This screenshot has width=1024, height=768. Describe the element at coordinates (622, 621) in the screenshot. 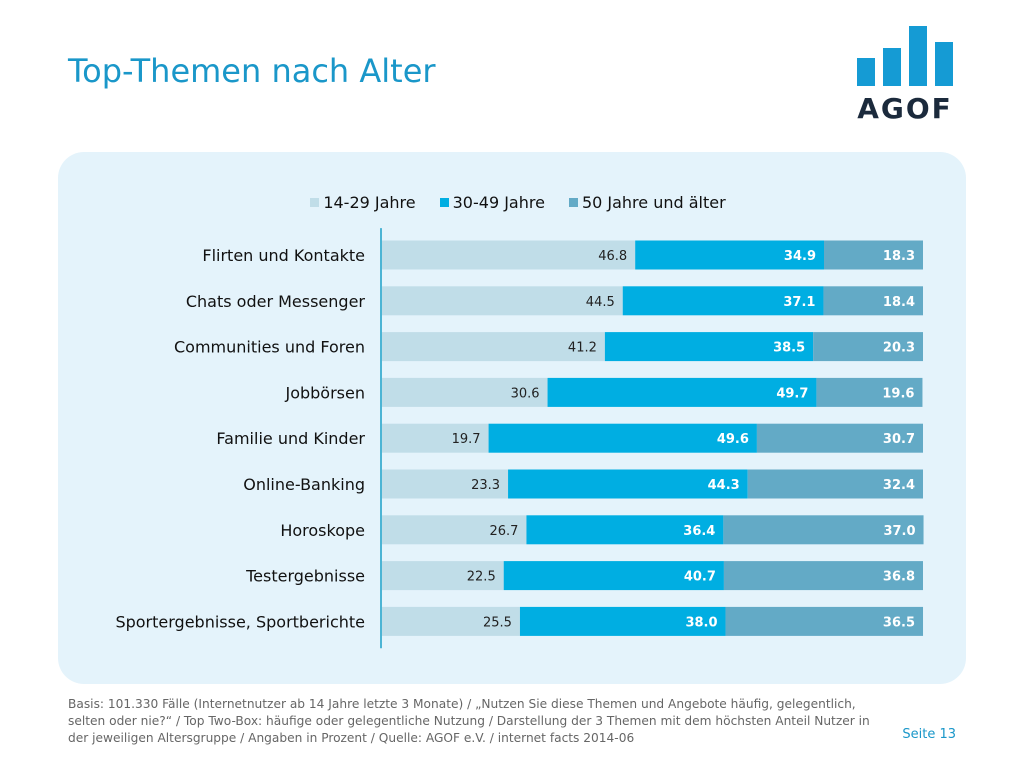

I see `bar-segment-sportergebnisse-sportberichte-s2` at that location.